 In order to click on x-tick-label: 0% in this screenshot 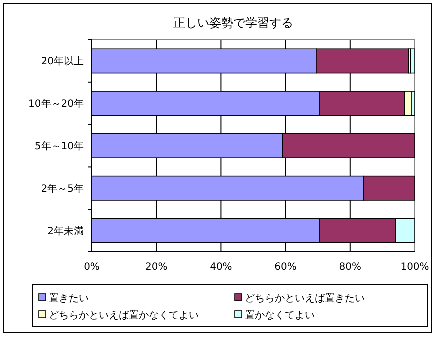, I will do `click(92, 267)`.